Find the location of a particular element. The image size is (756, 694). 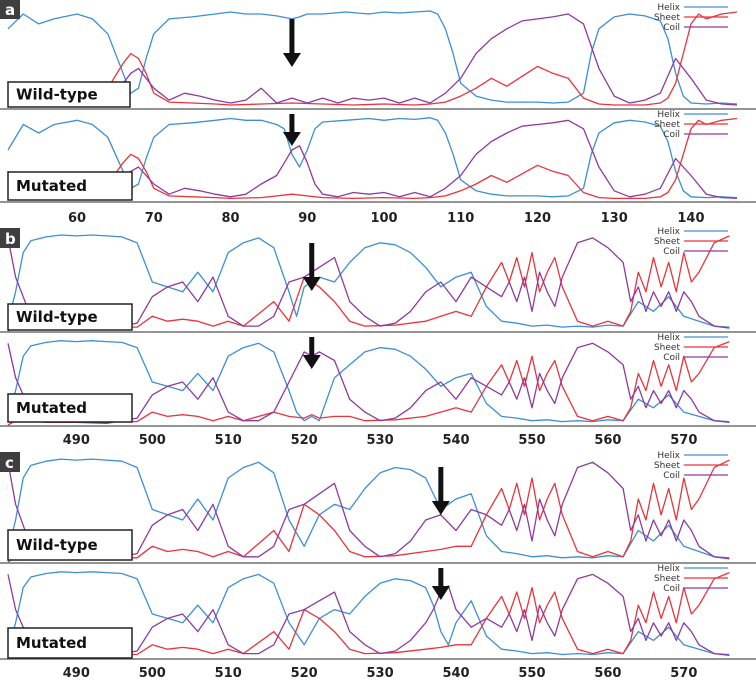

panel-c-label-text: c is located at coordinates (9, 463).